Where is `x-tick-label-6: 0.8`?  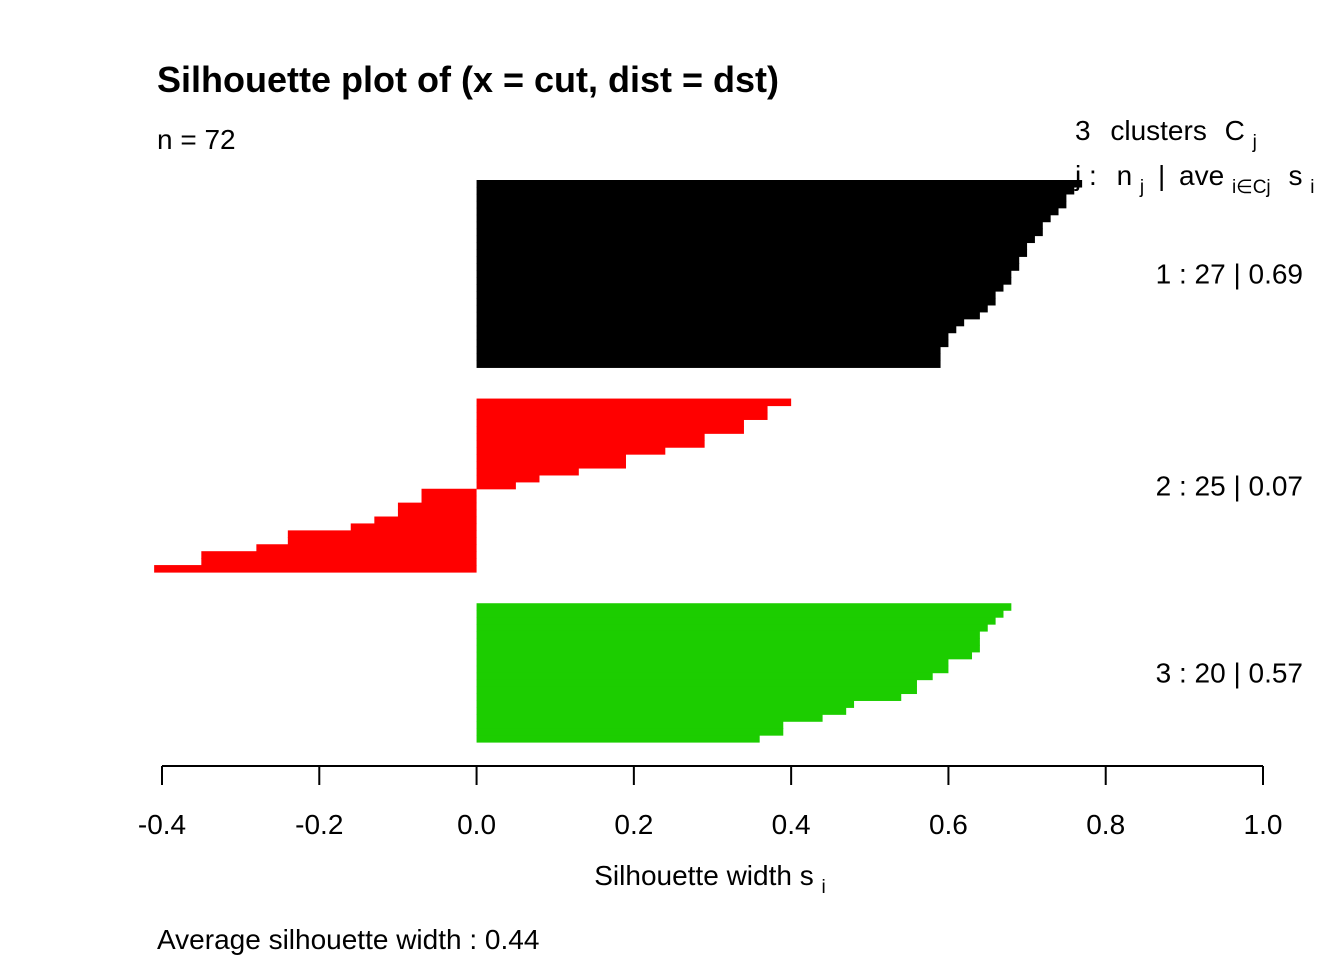 x-tick-label-6: 0.8 is located at coordinates (1105, 824).